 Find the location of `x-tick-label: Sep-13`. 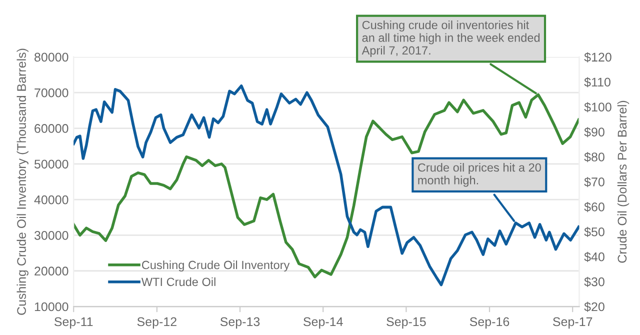

x-tick-label: Sep-13 is located at coordinates (240, 323).